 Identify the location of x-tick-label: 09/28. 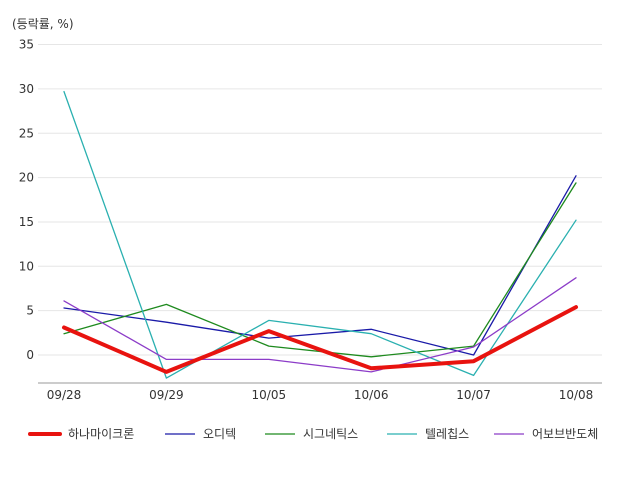
(64, 395).